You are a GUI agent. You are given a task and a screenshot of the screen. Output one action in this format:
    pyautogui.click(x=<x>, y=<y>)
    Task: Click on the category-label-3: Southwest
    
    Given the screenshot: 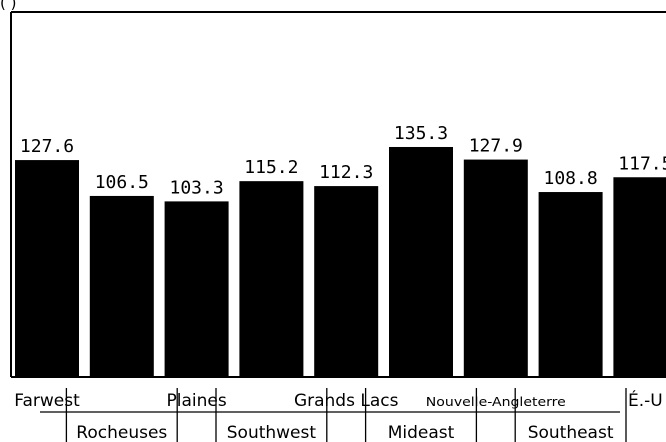 What is the action you would take?
    pyautogui.click(x=271, y=415)
    